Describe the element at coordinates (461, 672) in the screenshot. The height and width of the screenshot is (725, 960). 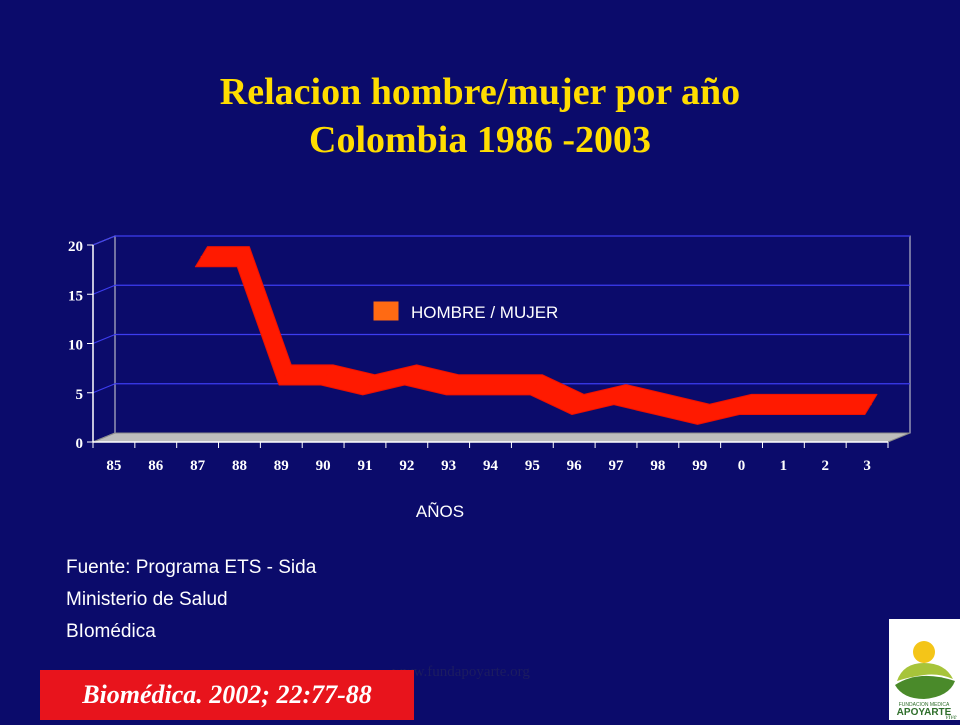
I see `website-url: www.fundapoyarte.org` at that location.